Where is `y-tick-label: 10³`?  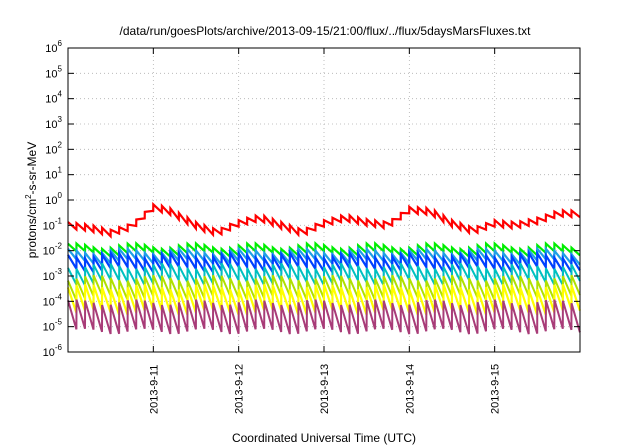 y-tick-label: 10³ is located at coordinates (53, 123).